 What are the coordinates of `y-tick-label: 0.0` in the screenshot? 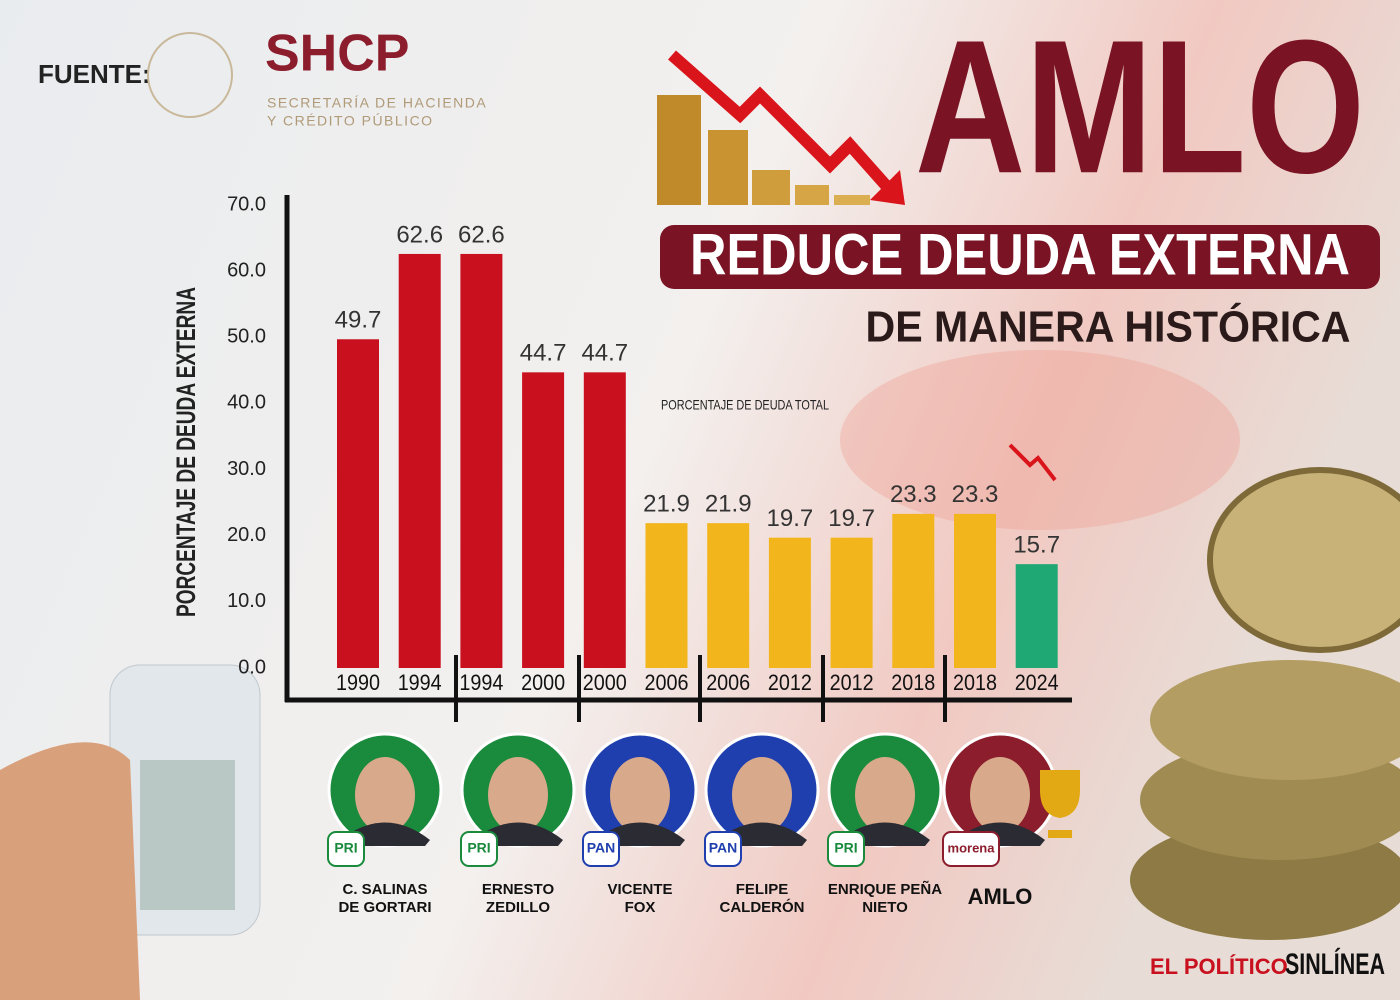 It's located at (252, 667).